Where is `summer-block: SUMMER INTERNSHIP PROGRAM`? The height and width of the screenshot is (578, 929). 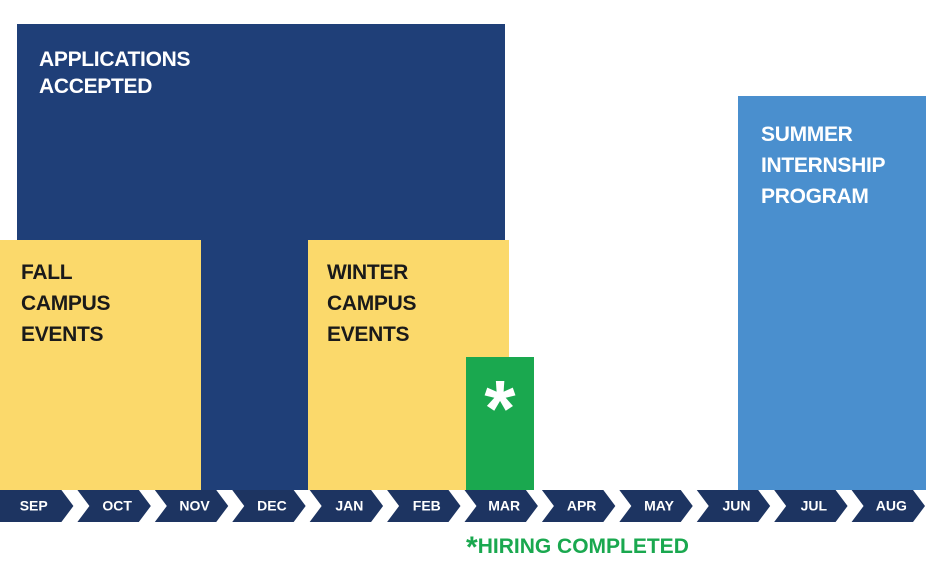 summer-block: SUMMER INTERNSHIP PROGRAM is located at coordinates (832, 293).